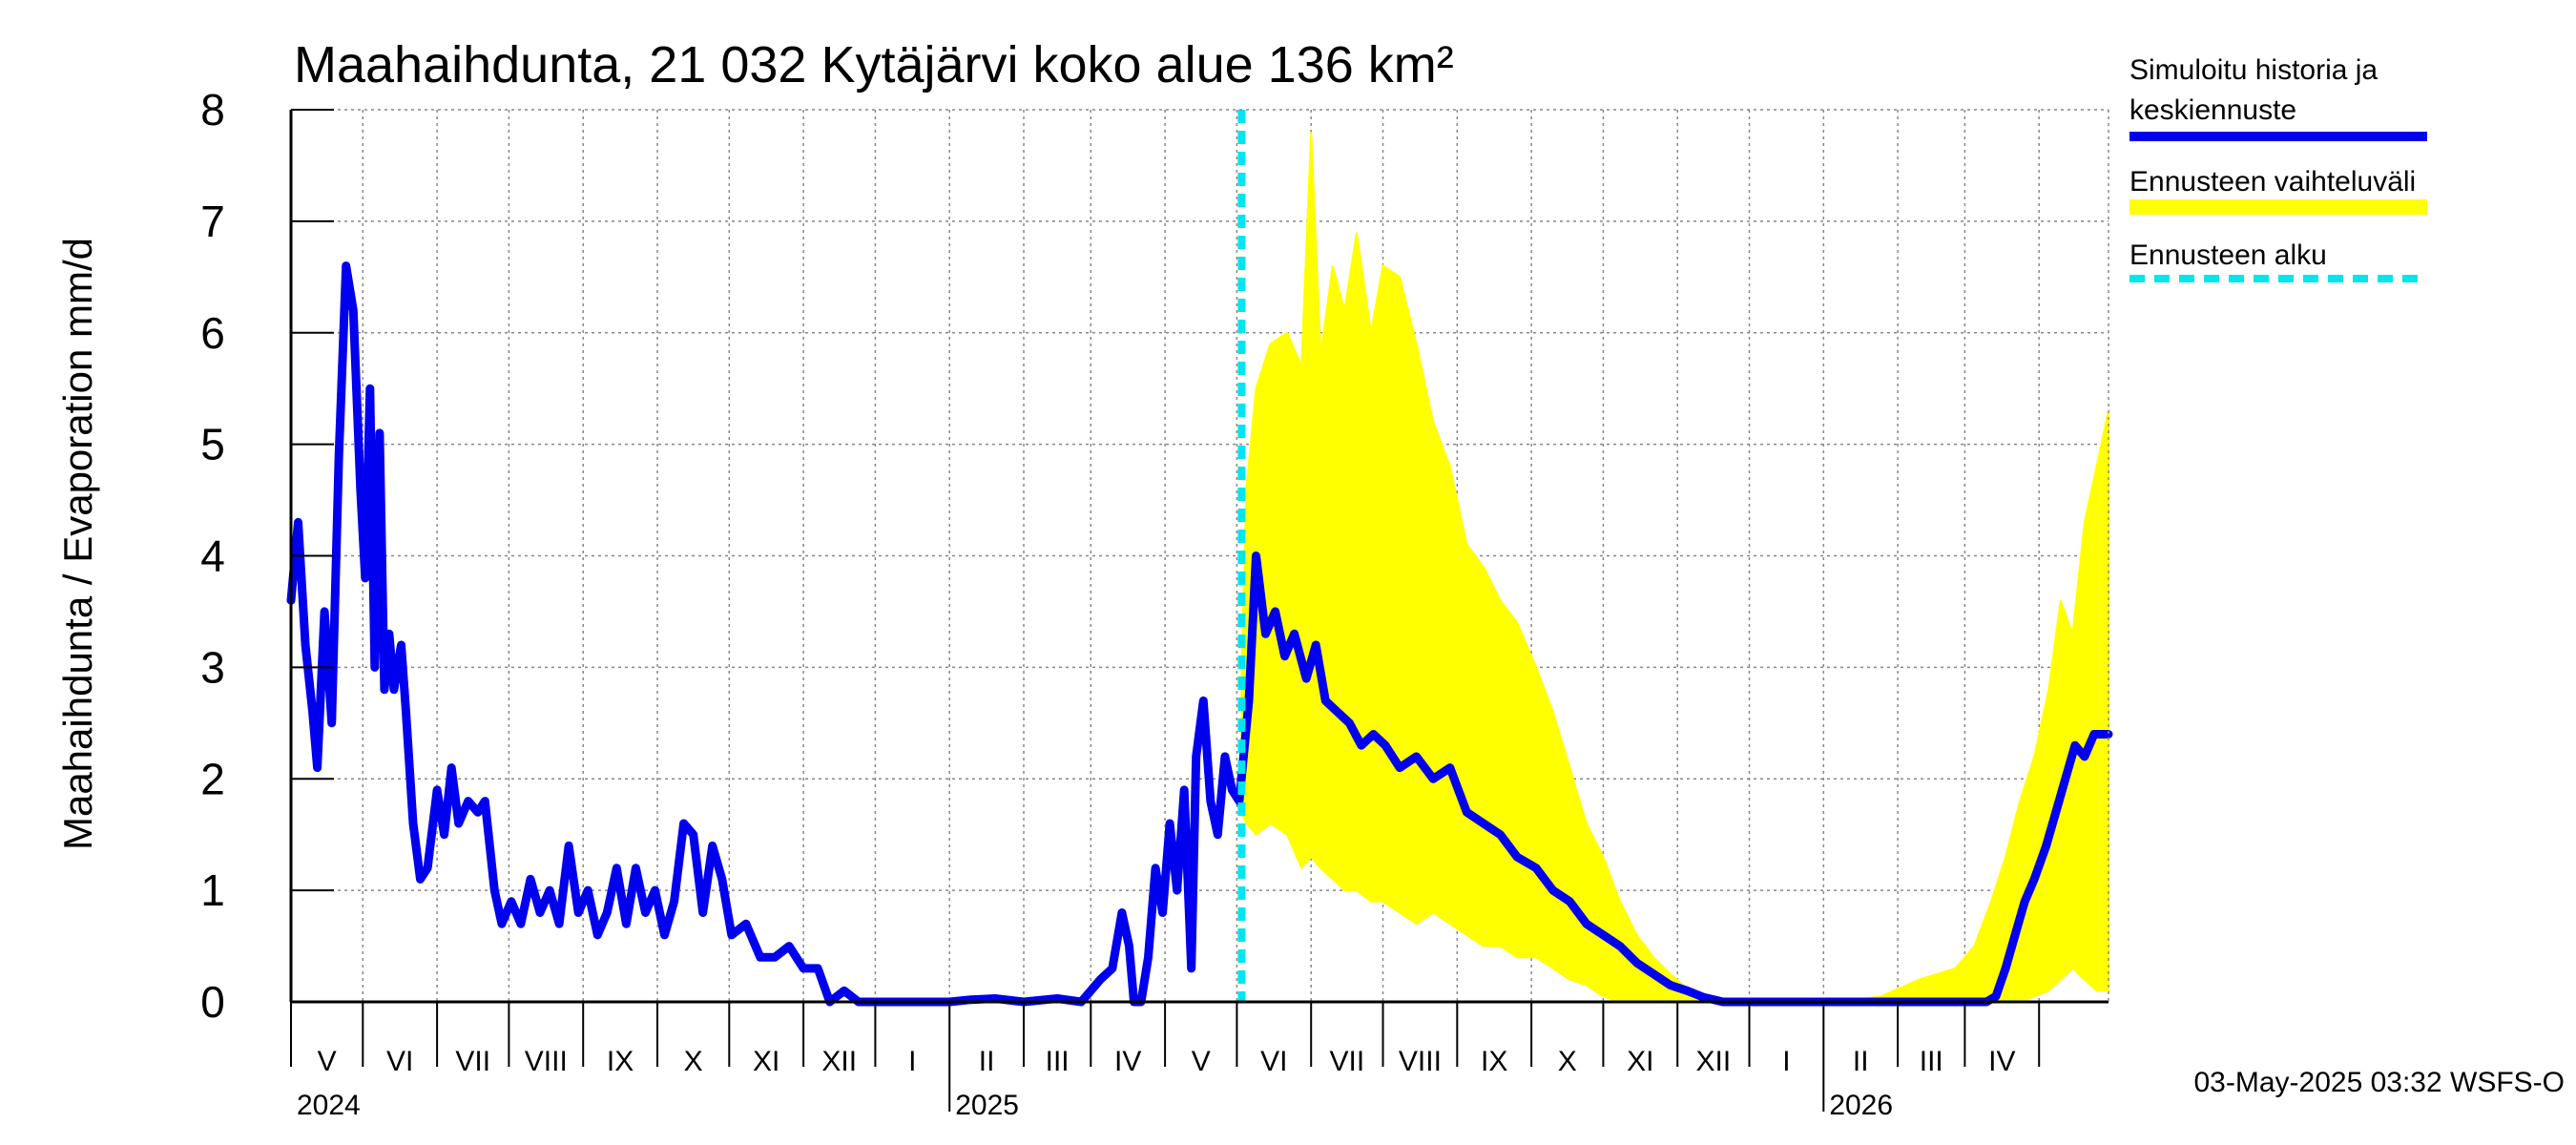 The height and width of the screenshot is (1145, 2576). I want to click on y-axis-label: Maahaihdunta / Evaporation mm/d, so click(77, 544).